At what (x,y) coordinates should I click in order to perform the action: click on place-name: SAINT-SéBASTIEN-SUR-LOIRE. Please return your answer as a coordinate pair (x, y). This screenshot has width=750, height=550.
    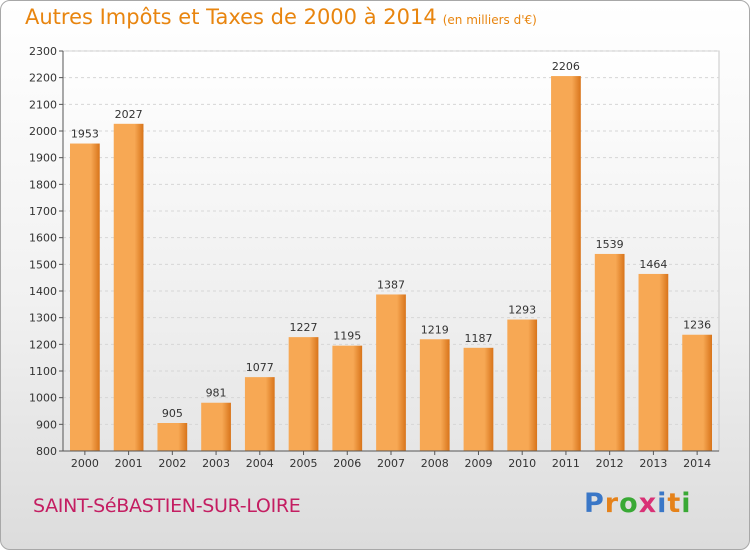
    Looking at the image, I should click on (167, 506).